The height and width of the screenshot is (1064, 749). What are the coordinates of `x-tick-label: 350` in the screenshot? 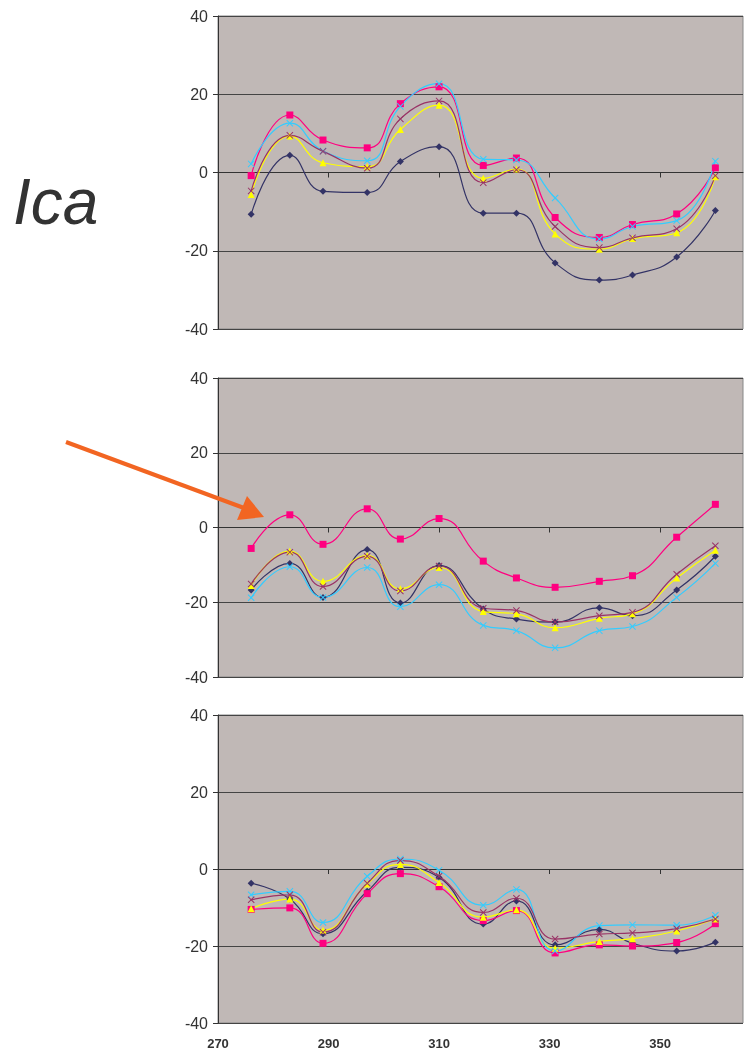 It's located at (660, 1043).